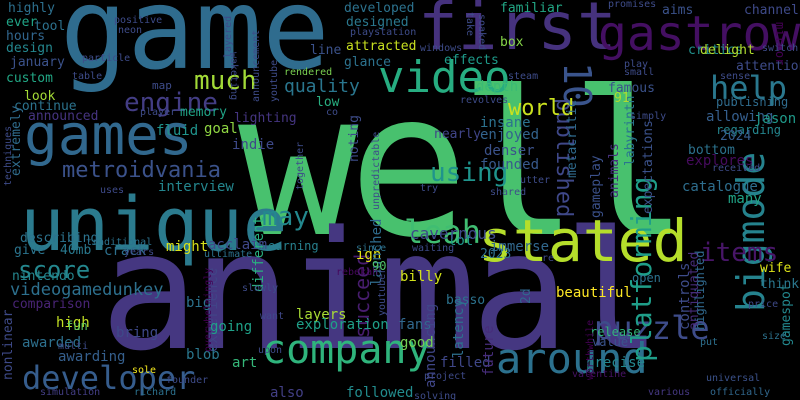  I want to click on word: think, so click(780, 284).